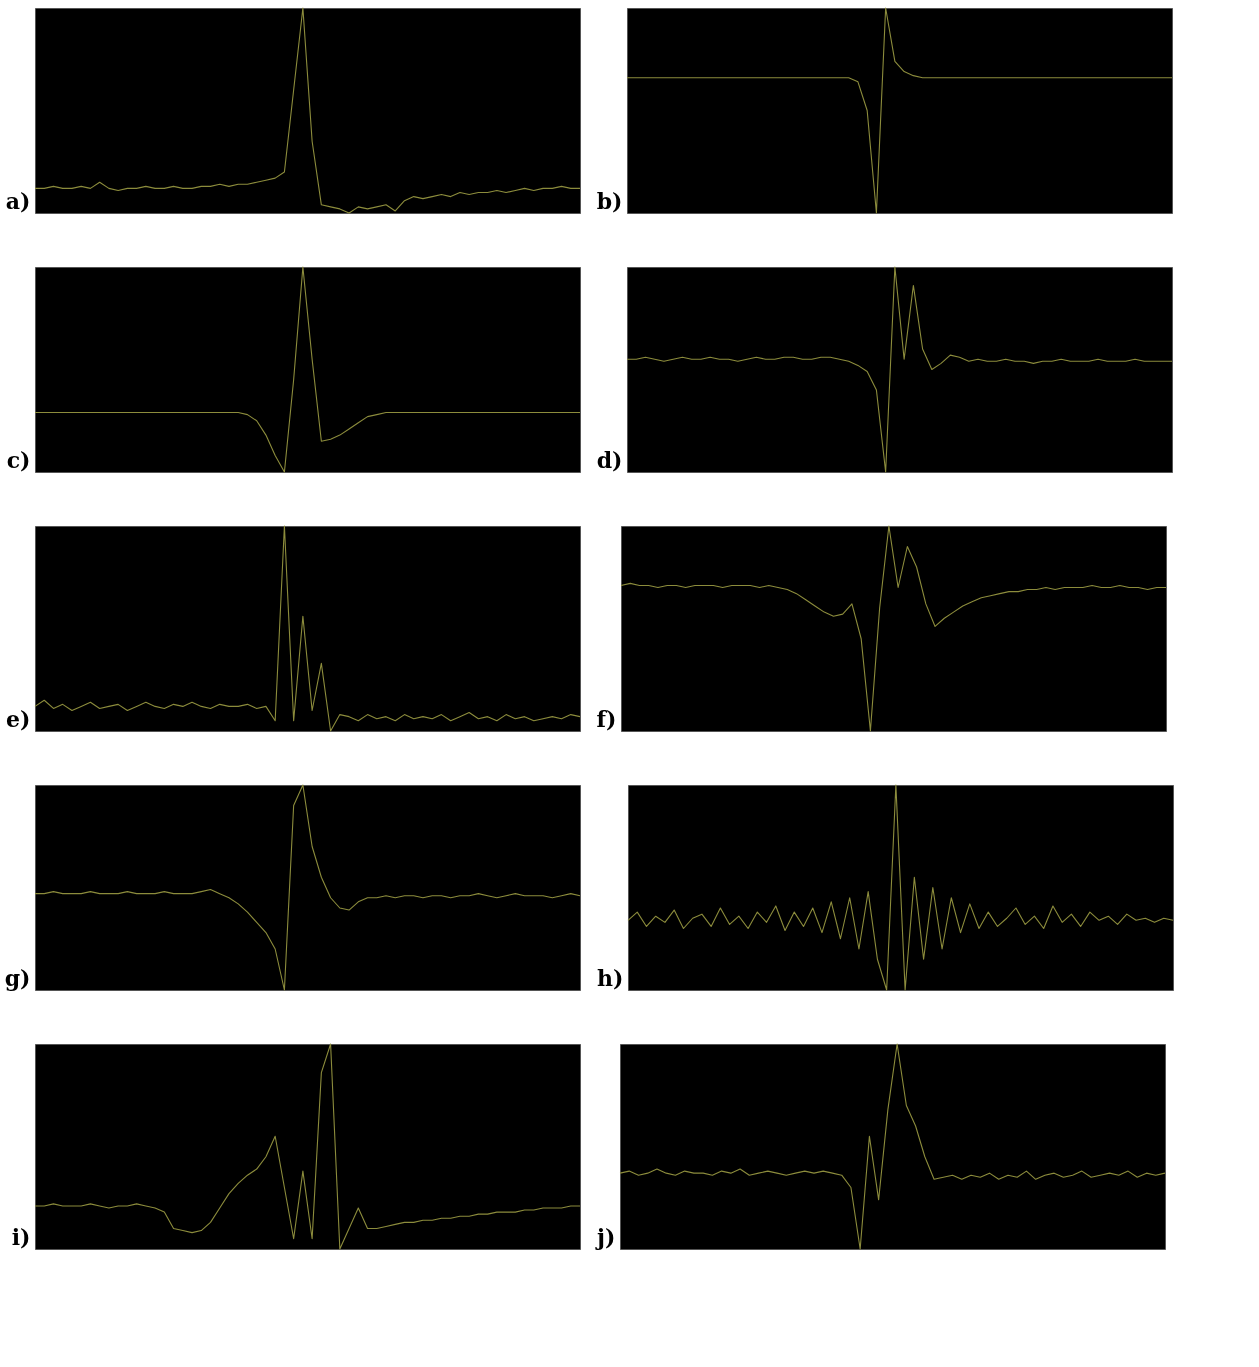 This screenshot has height=1367, width=1259. Describe the element at coordinates (610, 977) in the screenshot. I see `text: h)` at that location.